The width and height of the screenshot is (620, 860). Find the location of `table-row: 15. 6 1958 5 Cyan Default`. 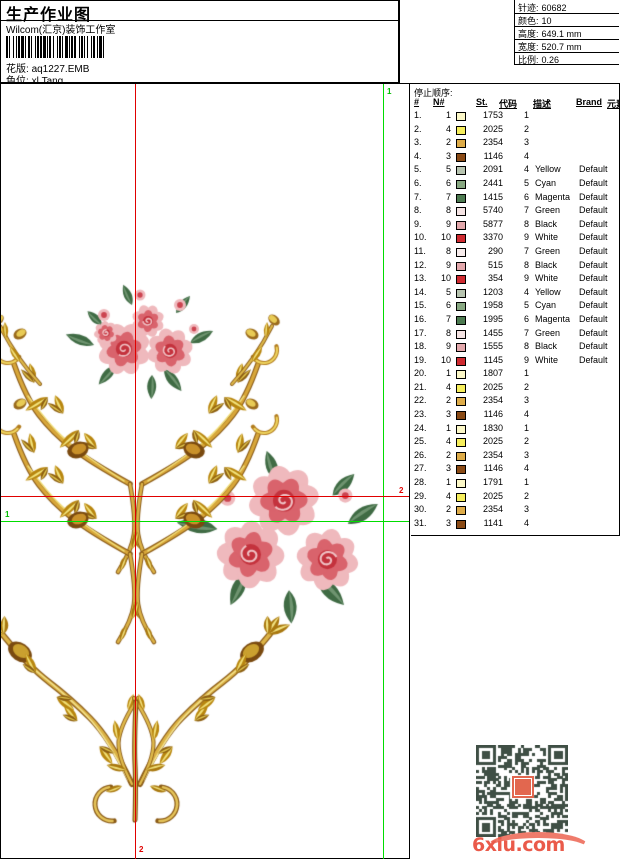

table-row: 15. 6 1958 5 Cyan Default is located at coordinates (515, 307).